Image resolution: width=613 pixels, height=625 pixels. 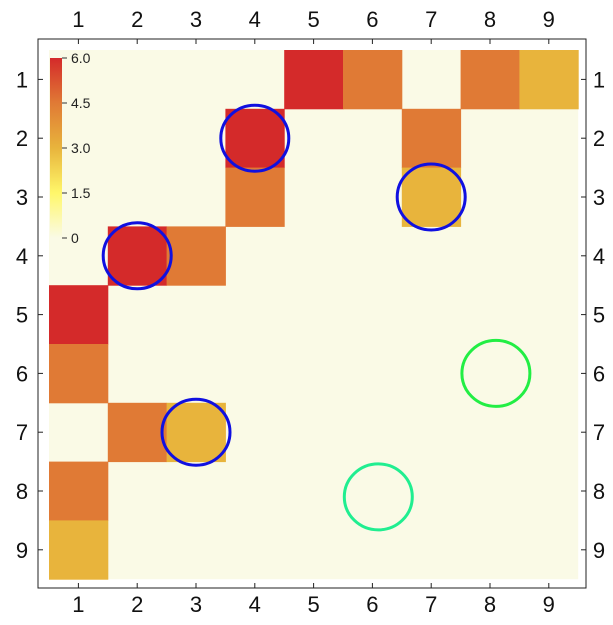 I want to click on x-tick-label-top-1: 1, so click(x=78, y=19).